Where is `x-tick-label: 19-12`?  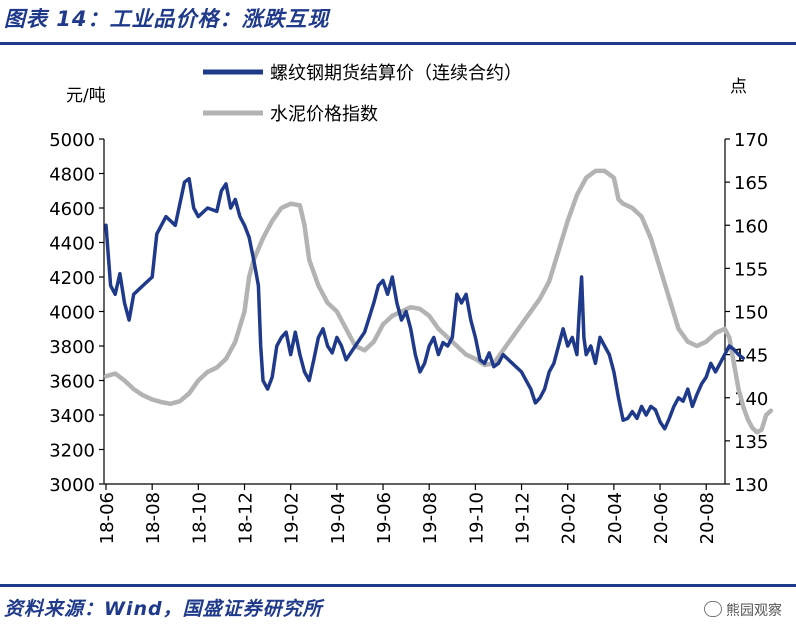 x-tick-label: 19-12 is located at coordinates (523, 518).